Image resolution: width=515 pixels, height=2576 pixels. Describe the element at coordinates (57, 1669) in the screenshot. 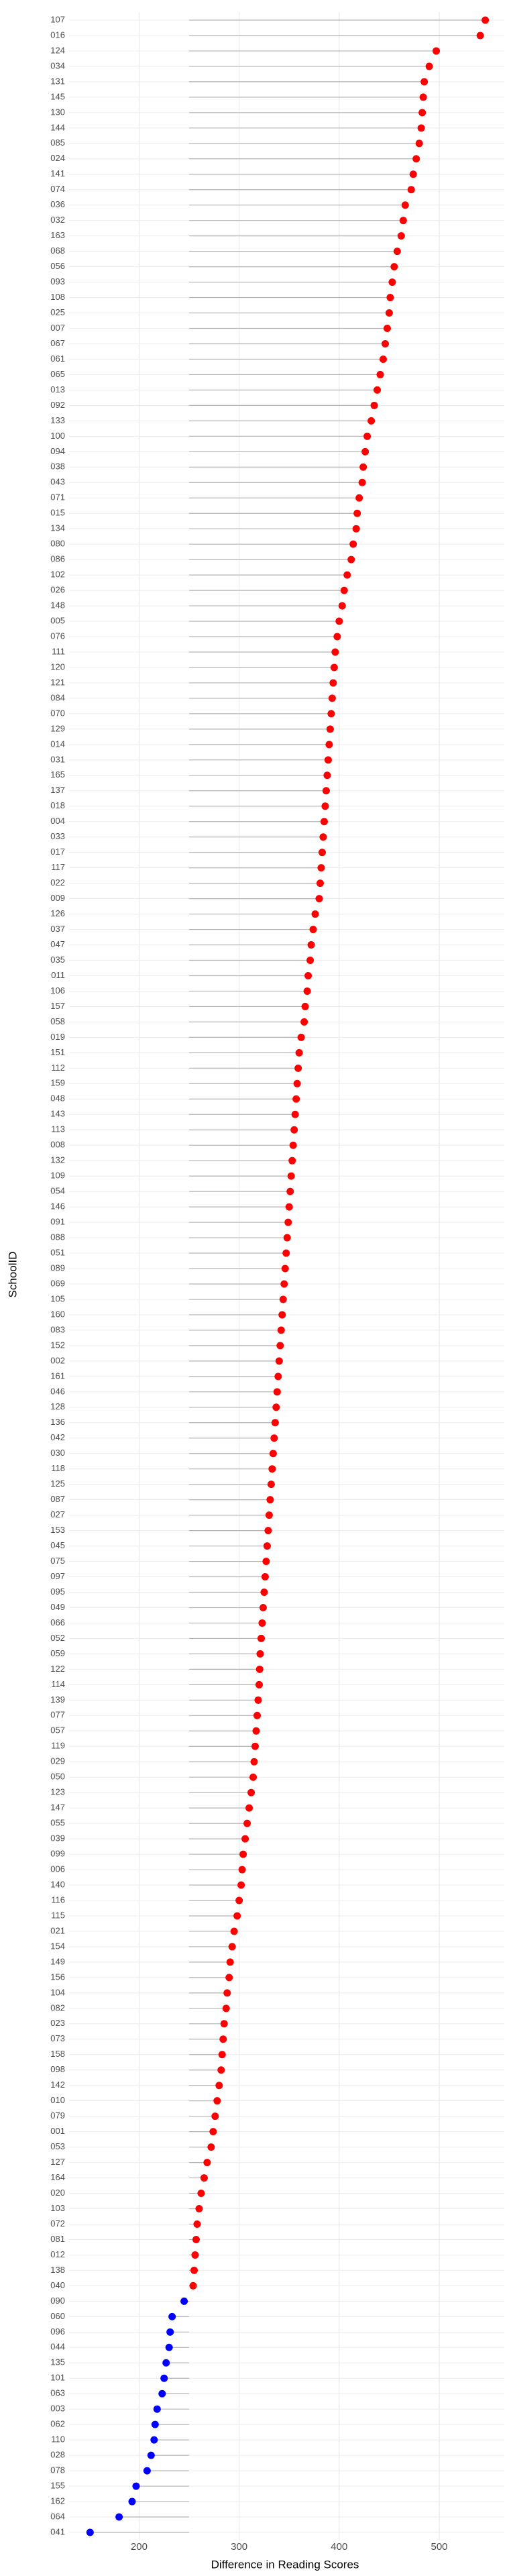

I see `y-tick-label: 122` at that location.